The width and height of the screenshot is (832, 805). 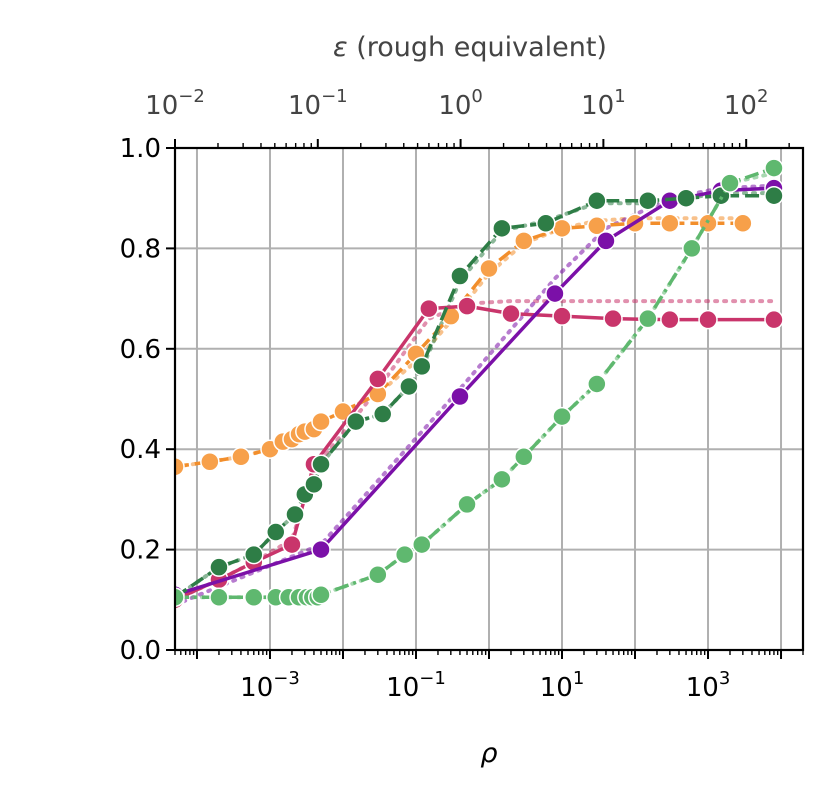 I want to click on x-axis-label: ρ, so click(x=488, y=753).